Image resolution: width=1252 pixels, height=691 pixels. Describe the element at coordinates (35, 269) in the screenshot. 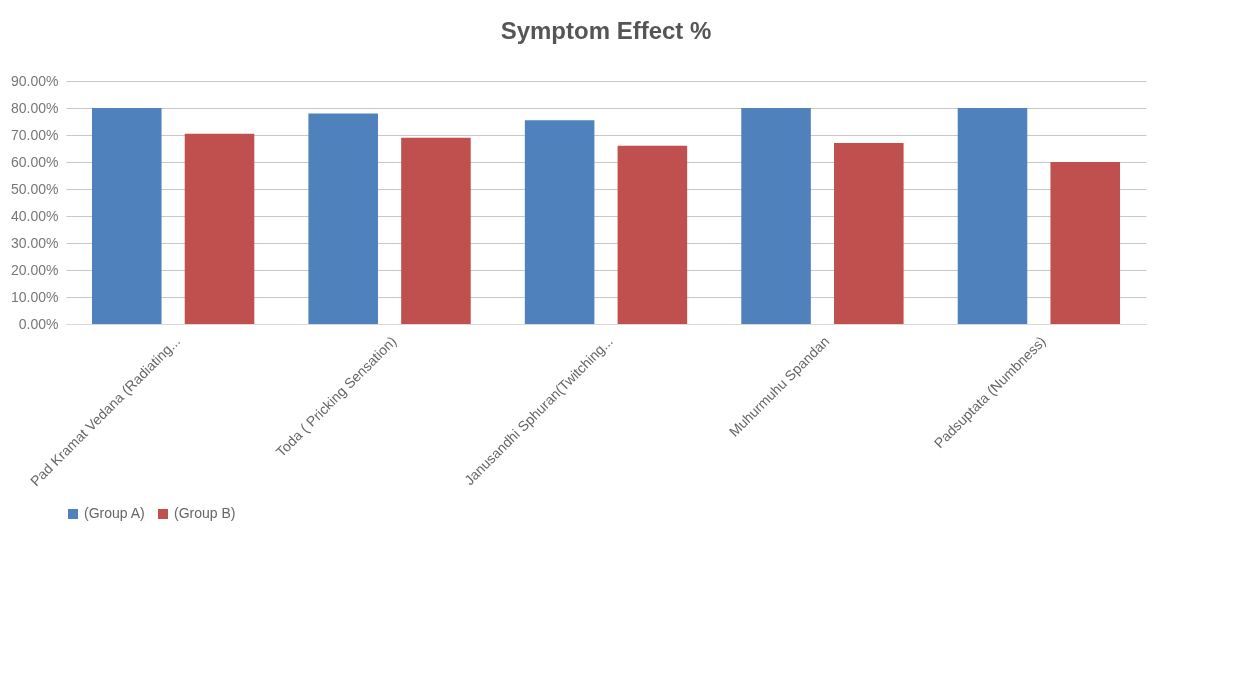

I see `y-tick-label: 20.00%` at that location.